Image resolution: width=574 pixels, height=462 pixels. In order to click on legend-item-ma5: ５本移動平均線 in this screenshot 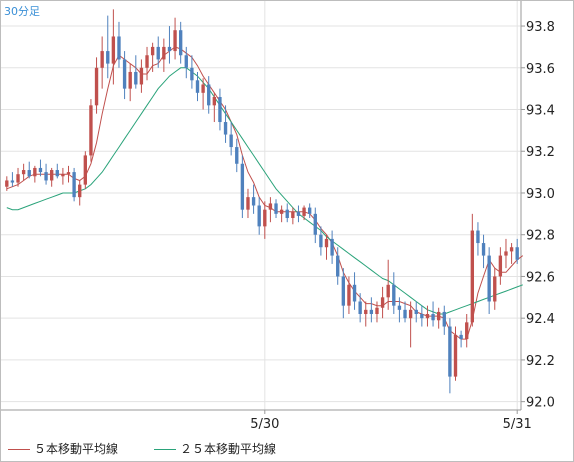, I will do `click(63, 448)`.